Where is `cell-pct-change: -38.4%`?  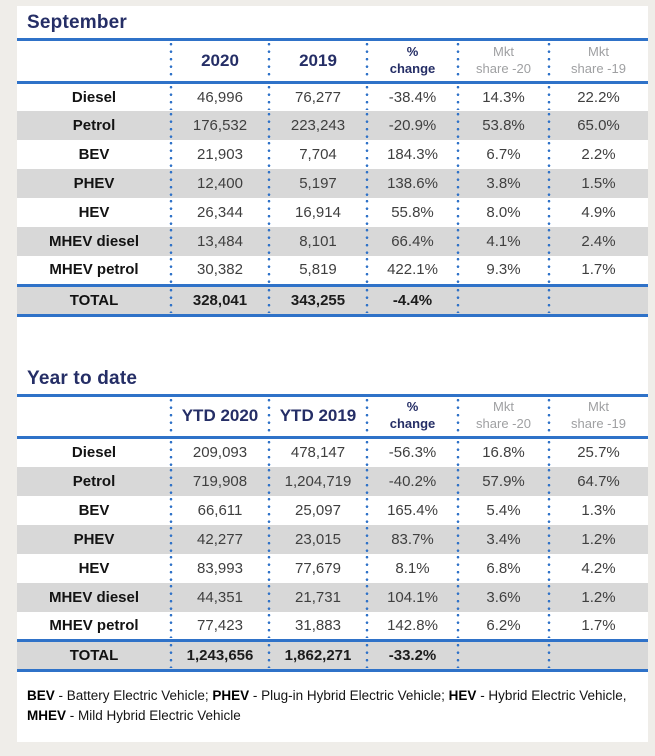
cell-pct-change: -38.4% is located at coordinates (411, 96).